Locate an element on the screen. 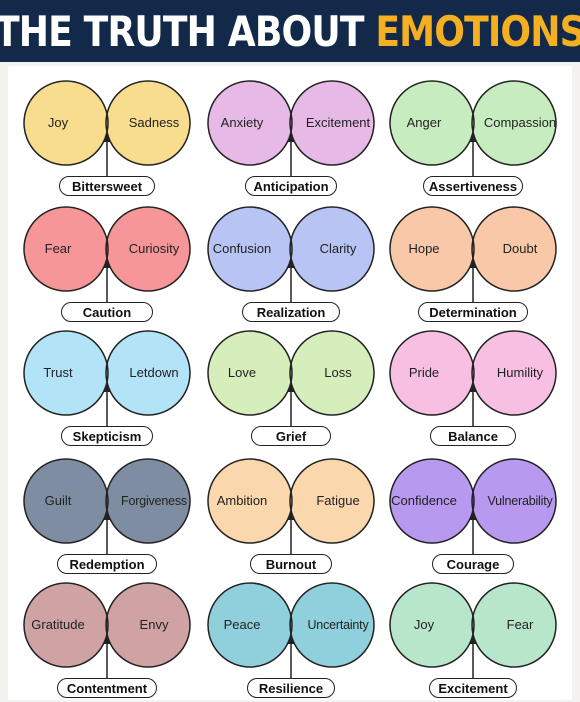  left-emotion-label: Hope is located at coordinates (424, 248).